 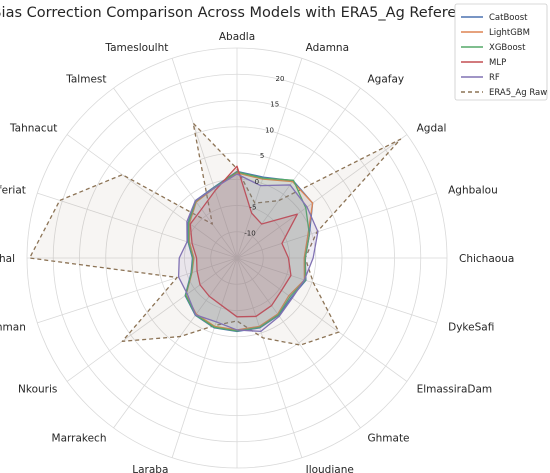 What do you see at coordinates (252, 208) in the screenshot?
I see `radial-tick-label: -5` at bounding box center [252, 208].